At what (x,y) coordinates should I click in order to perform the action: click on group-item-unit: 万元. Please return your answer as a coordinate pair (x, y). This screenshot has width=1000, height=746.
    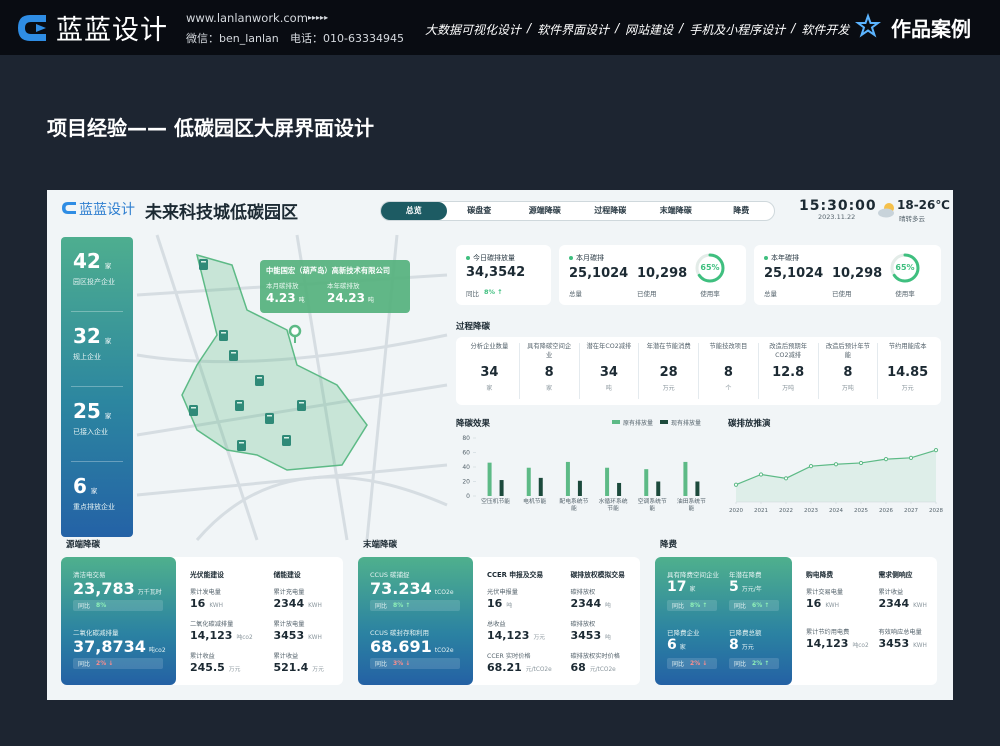
    Looking at the image, I should click on (234, 670).